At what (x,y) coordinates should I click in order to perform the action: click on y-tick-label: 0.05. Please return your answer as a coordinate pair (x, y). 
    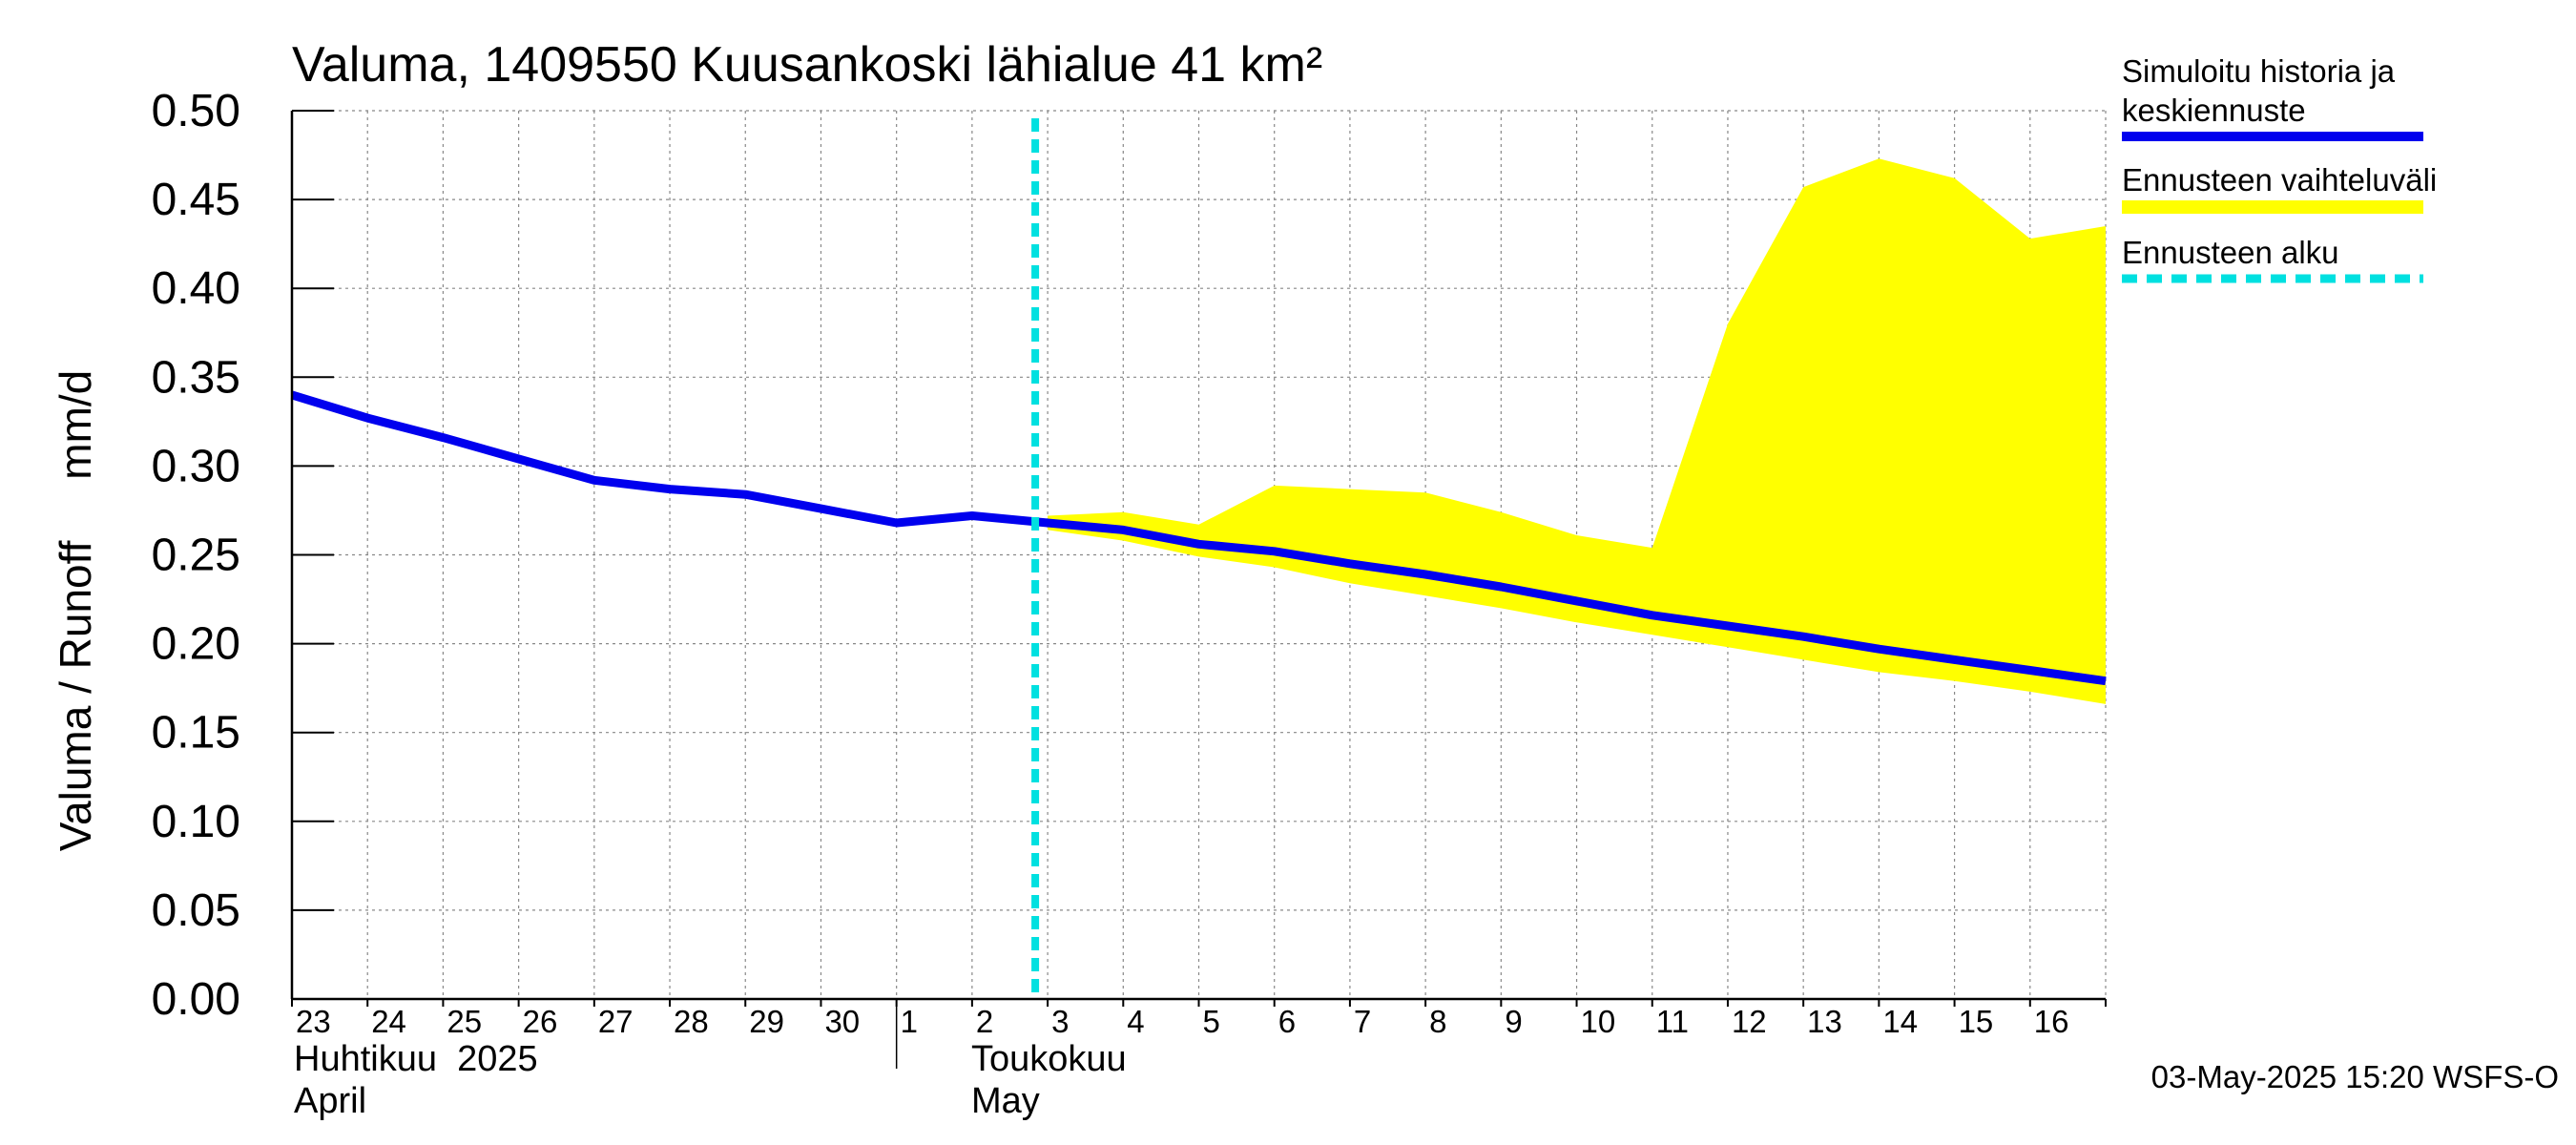
    Looking at the image, I should click on (196, 910).